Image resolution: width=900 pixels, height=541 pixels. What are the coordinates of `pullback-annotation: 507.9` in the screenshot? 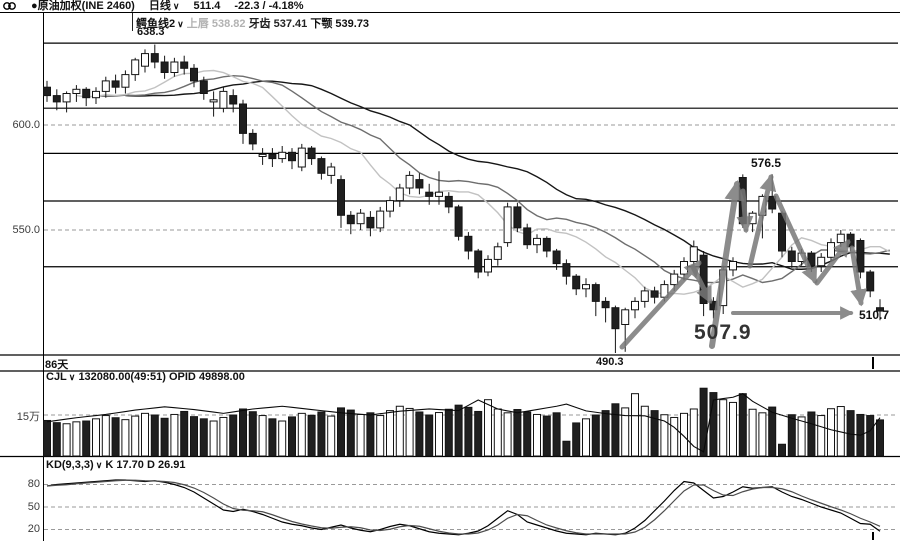 It's located at (723, 332).